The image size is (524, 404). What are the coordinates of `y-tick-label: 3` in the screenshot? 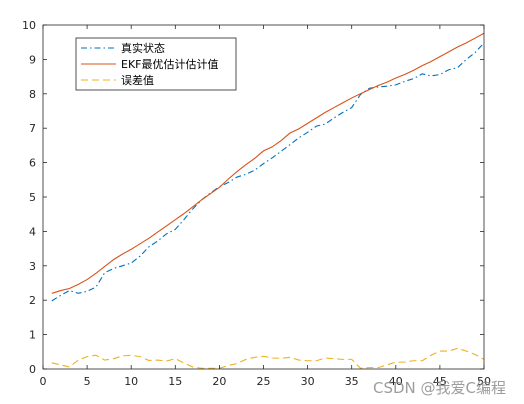 It's located at (32, 266).